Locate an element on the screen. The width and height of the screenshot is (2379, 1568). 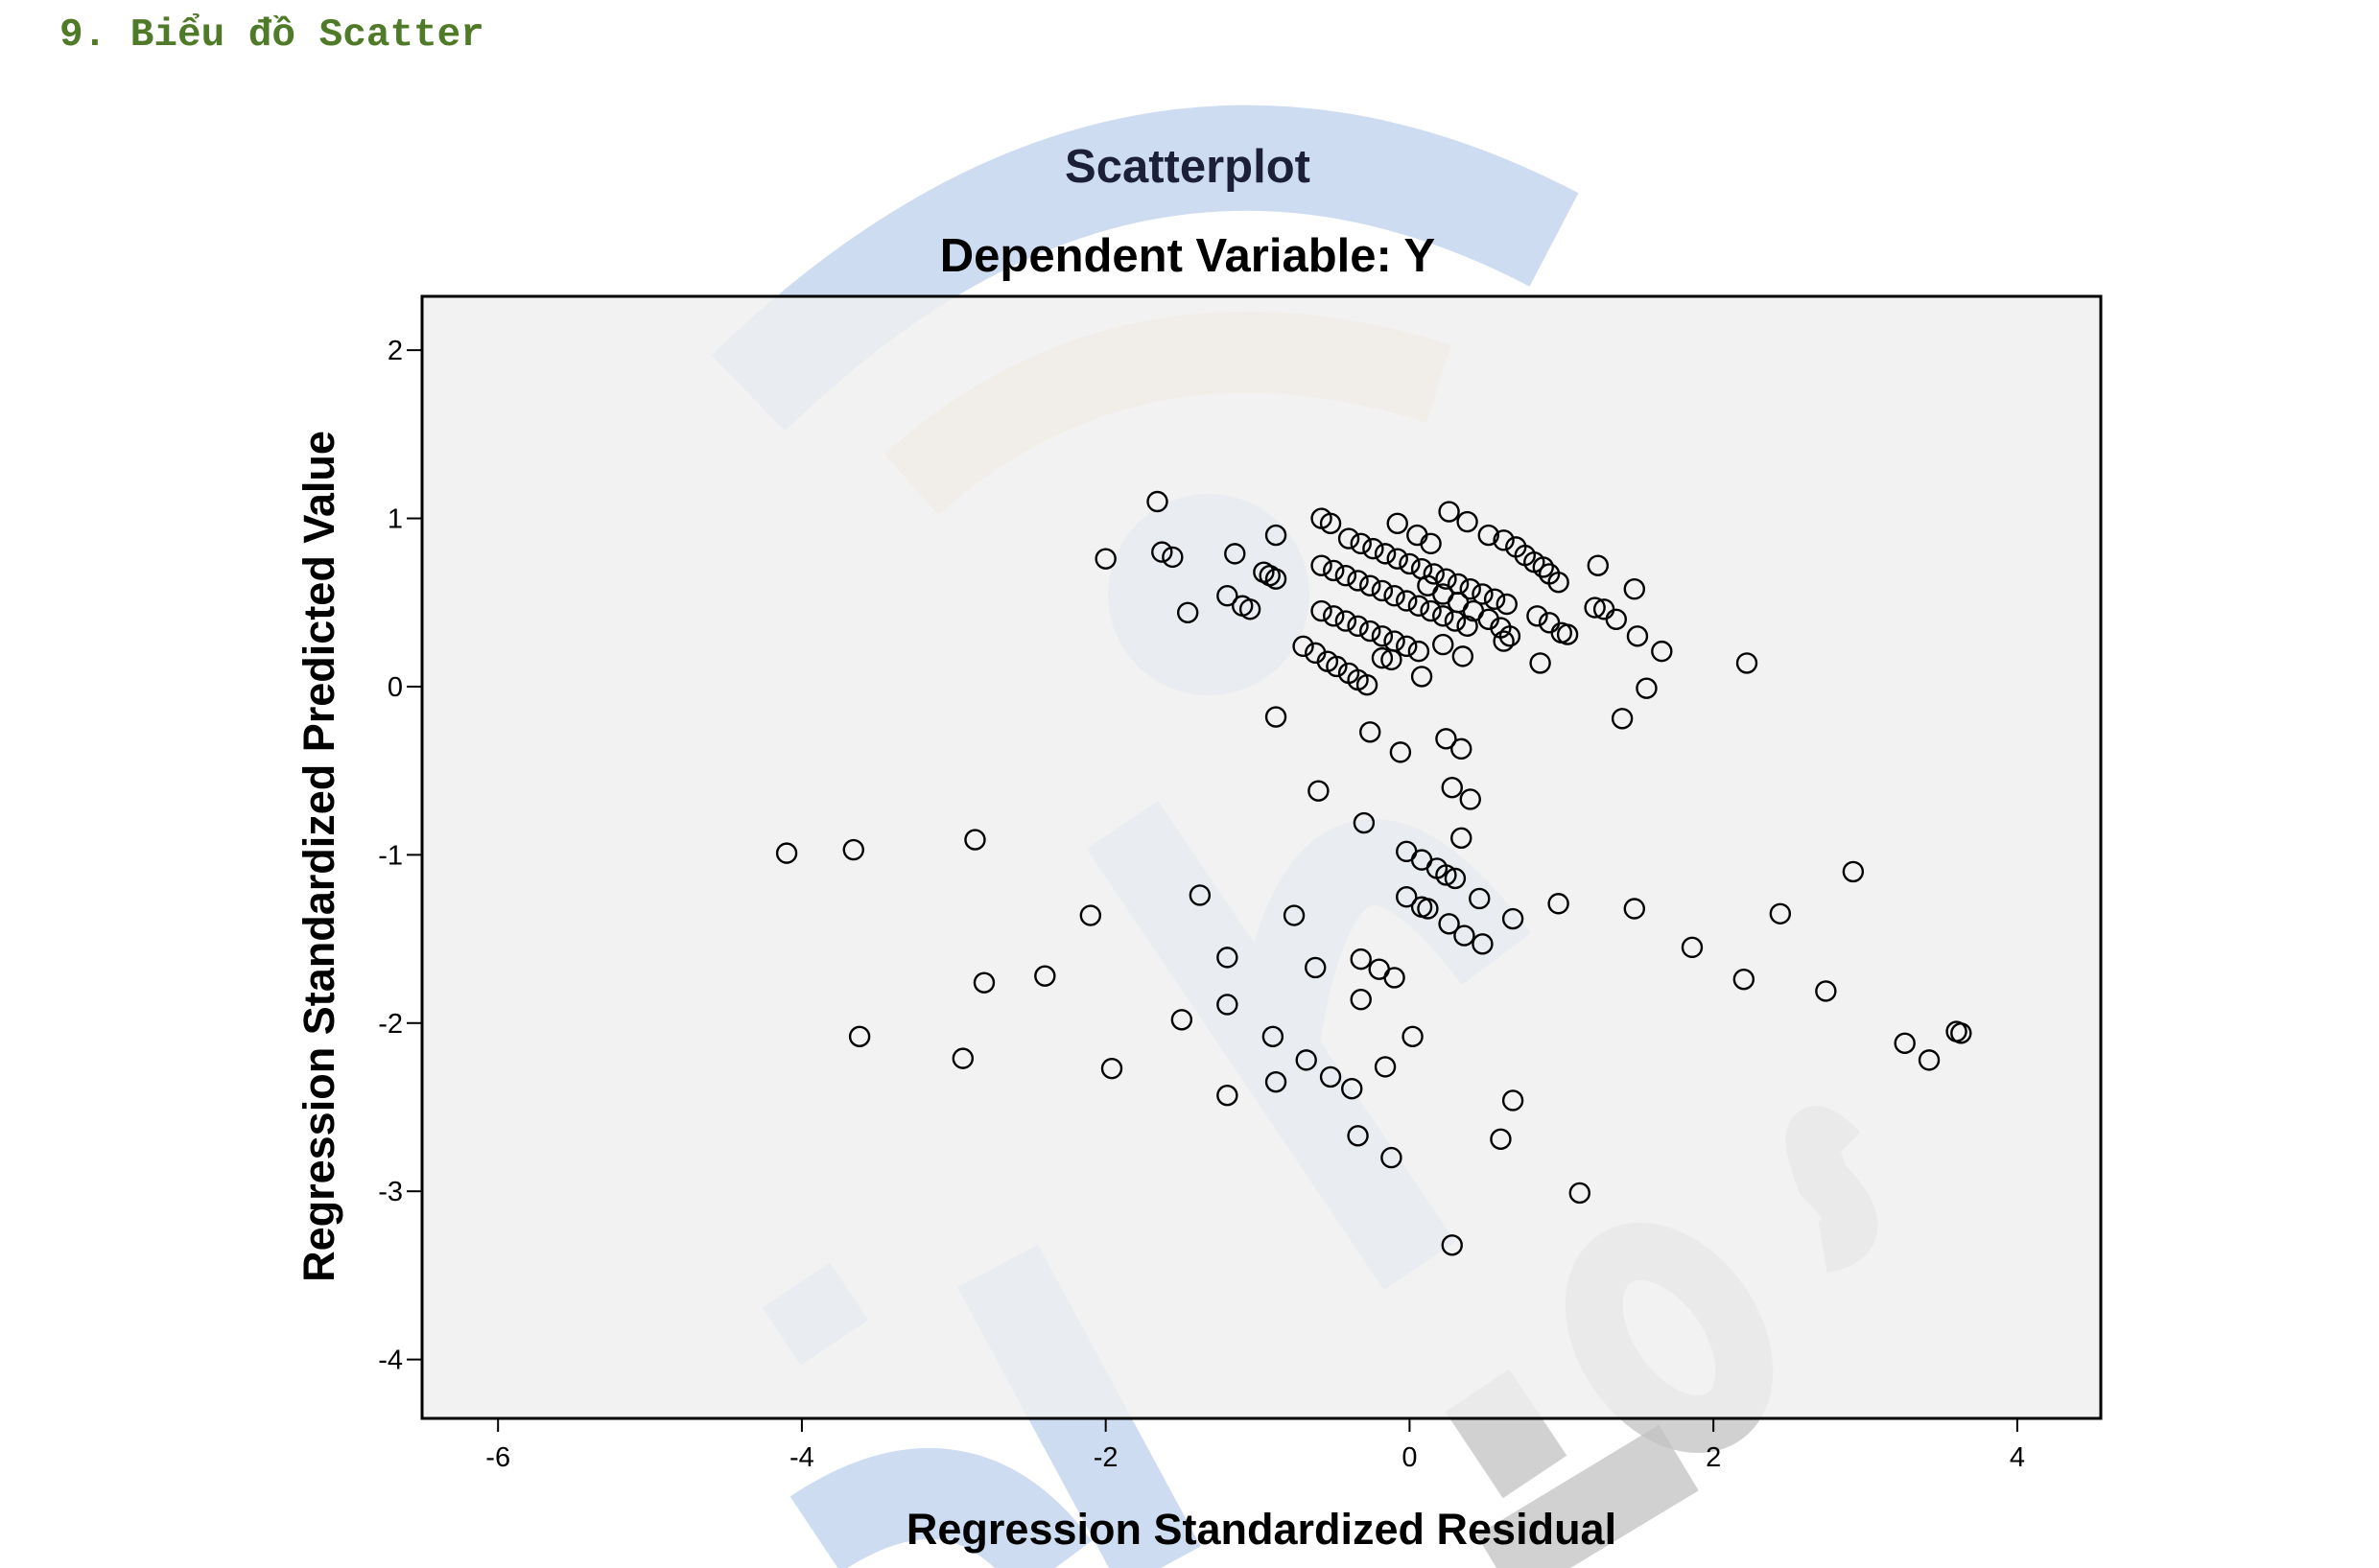
y-tick-label: -2 is located at coordinates (390, 1024).